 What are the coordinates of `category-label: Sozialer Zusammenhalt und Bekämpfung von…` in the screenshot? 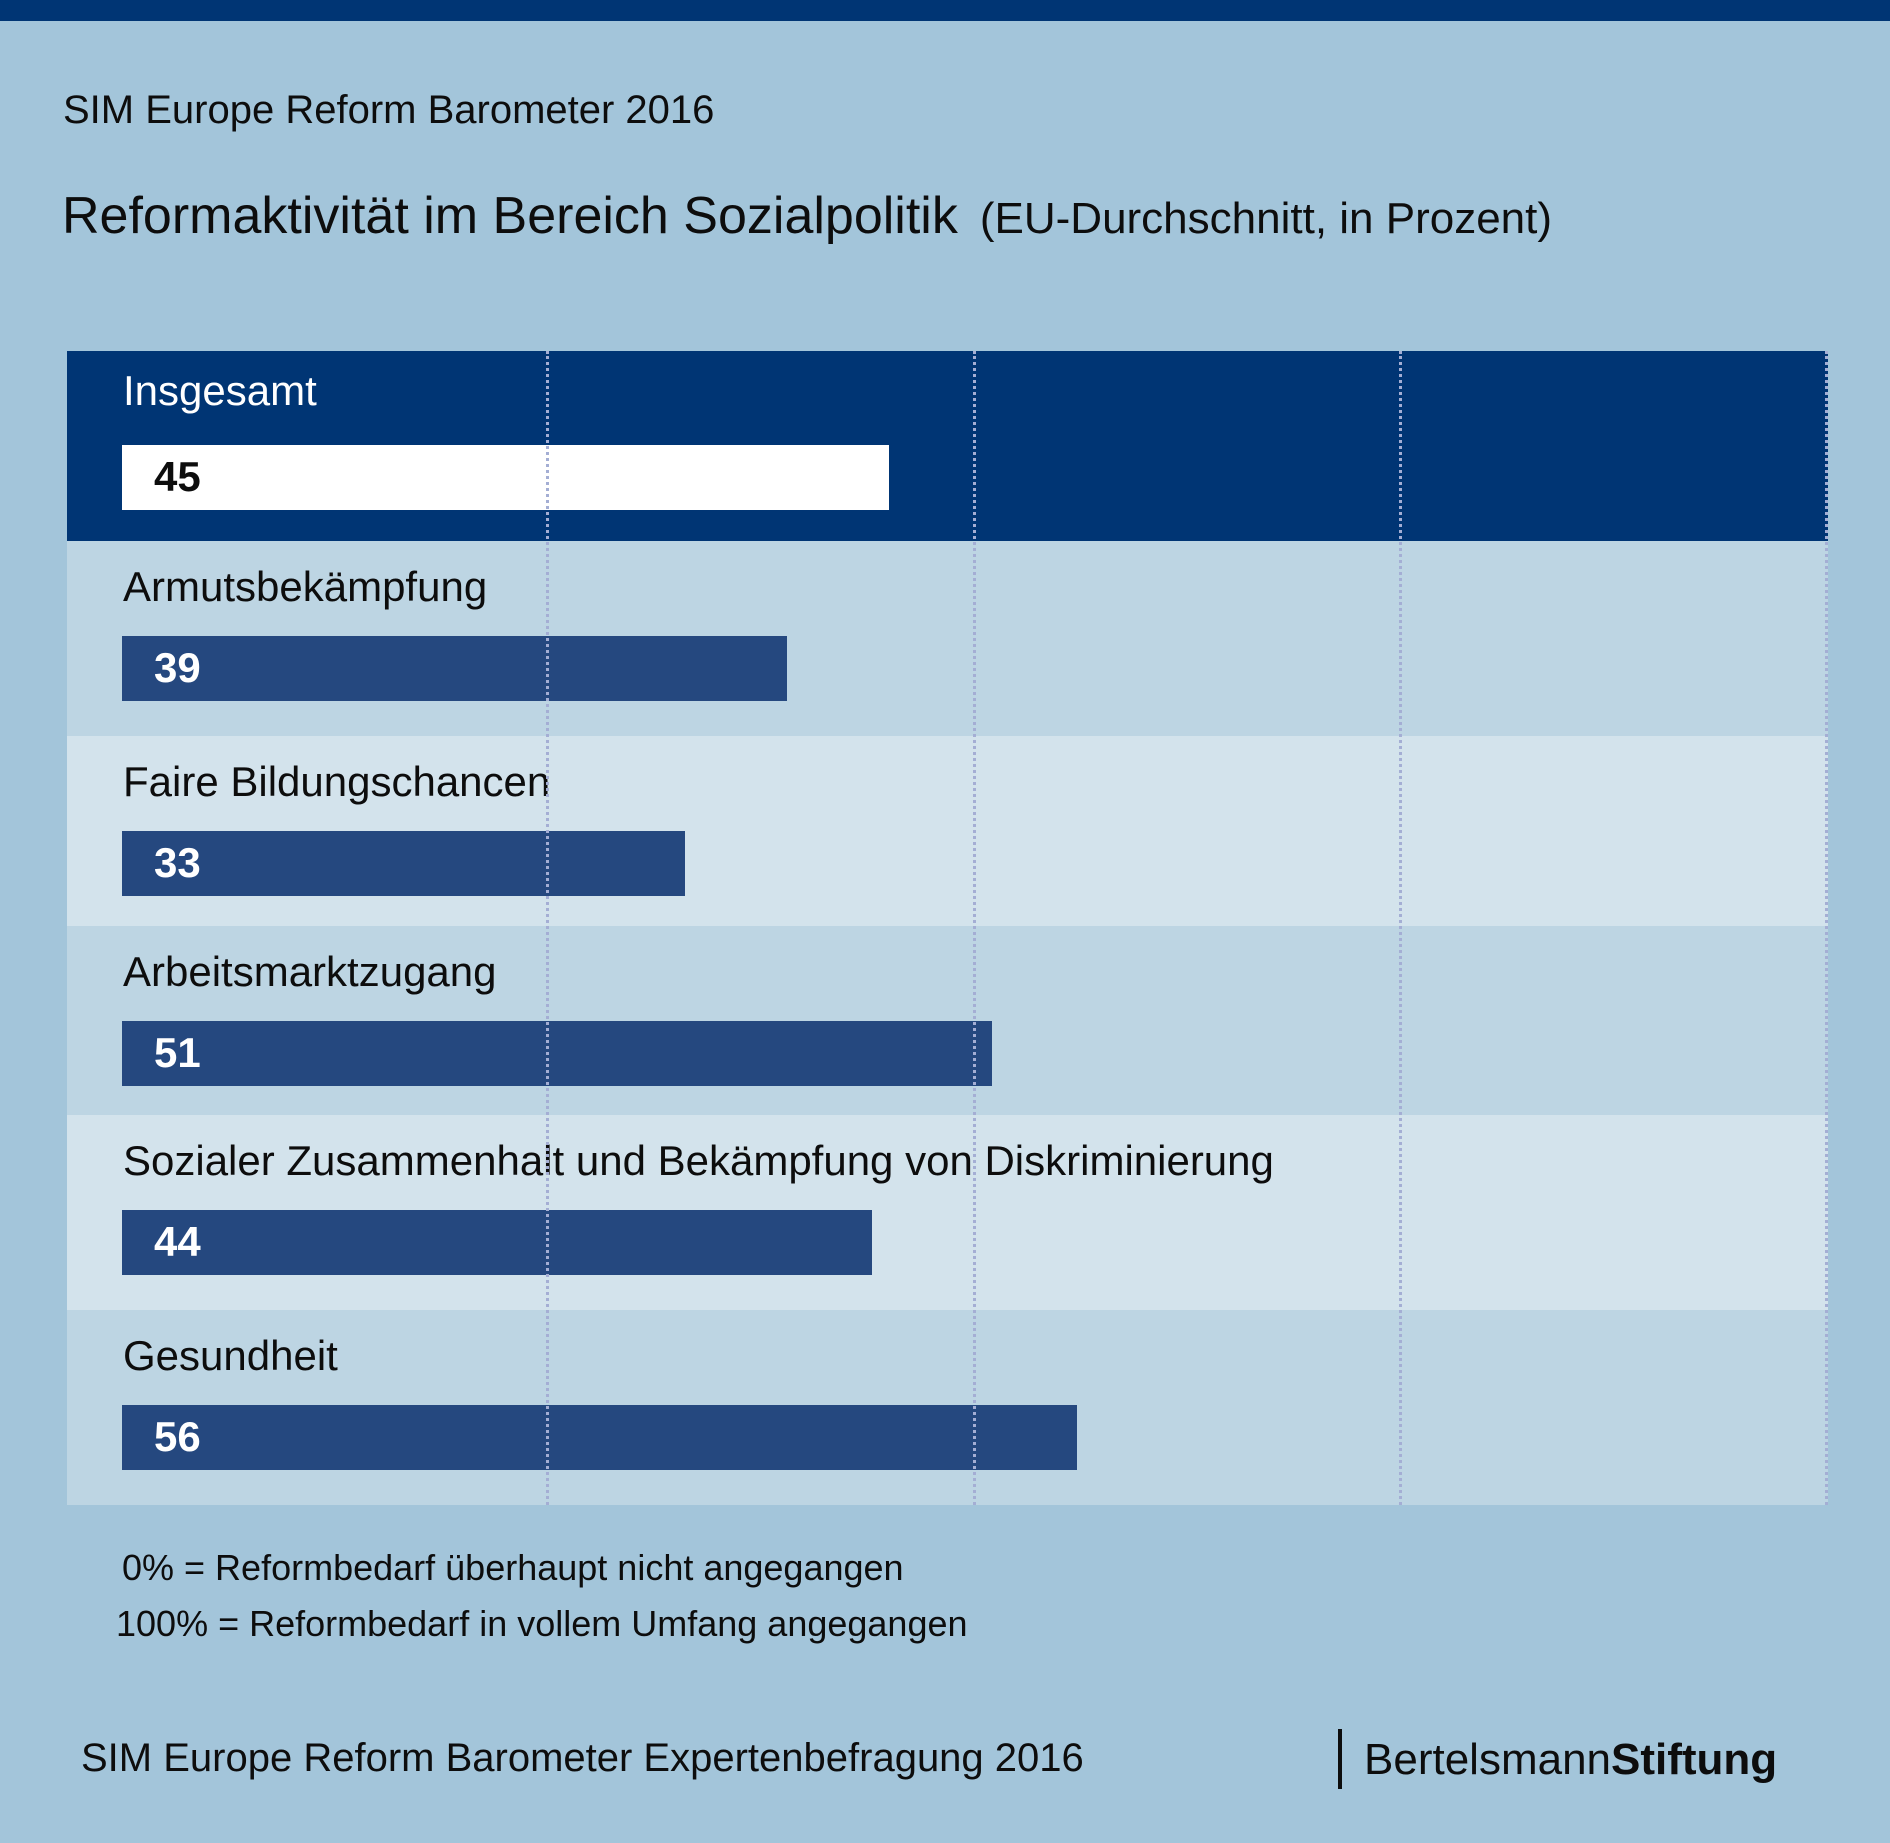 It's located at (698, 1160).